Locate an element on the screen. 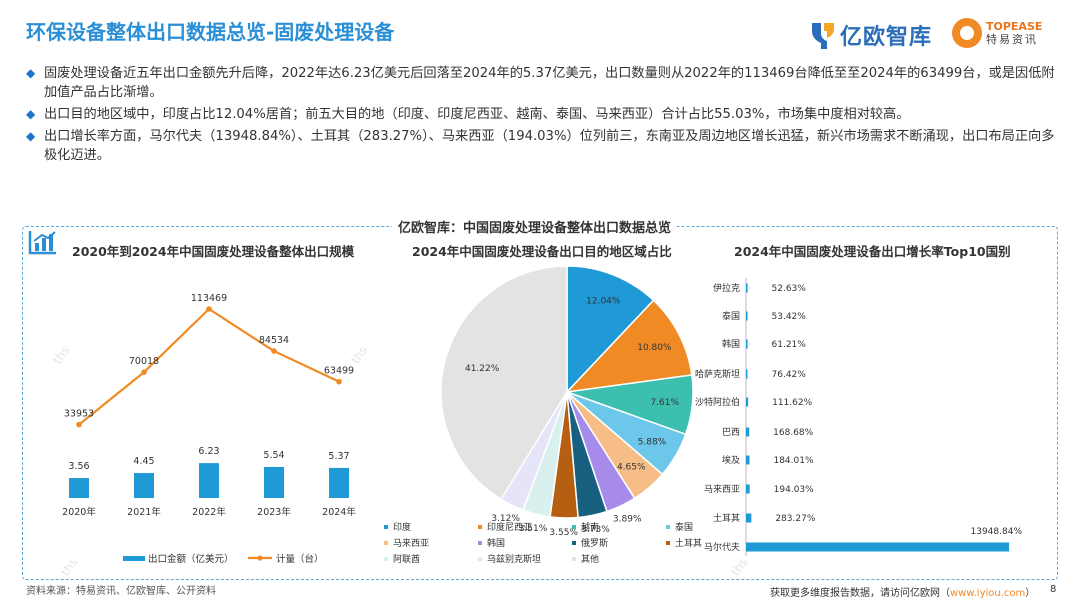 This screenshot has width=1080, height=608. x-tick-label: 2023年 is located at coordinates (274, 512).